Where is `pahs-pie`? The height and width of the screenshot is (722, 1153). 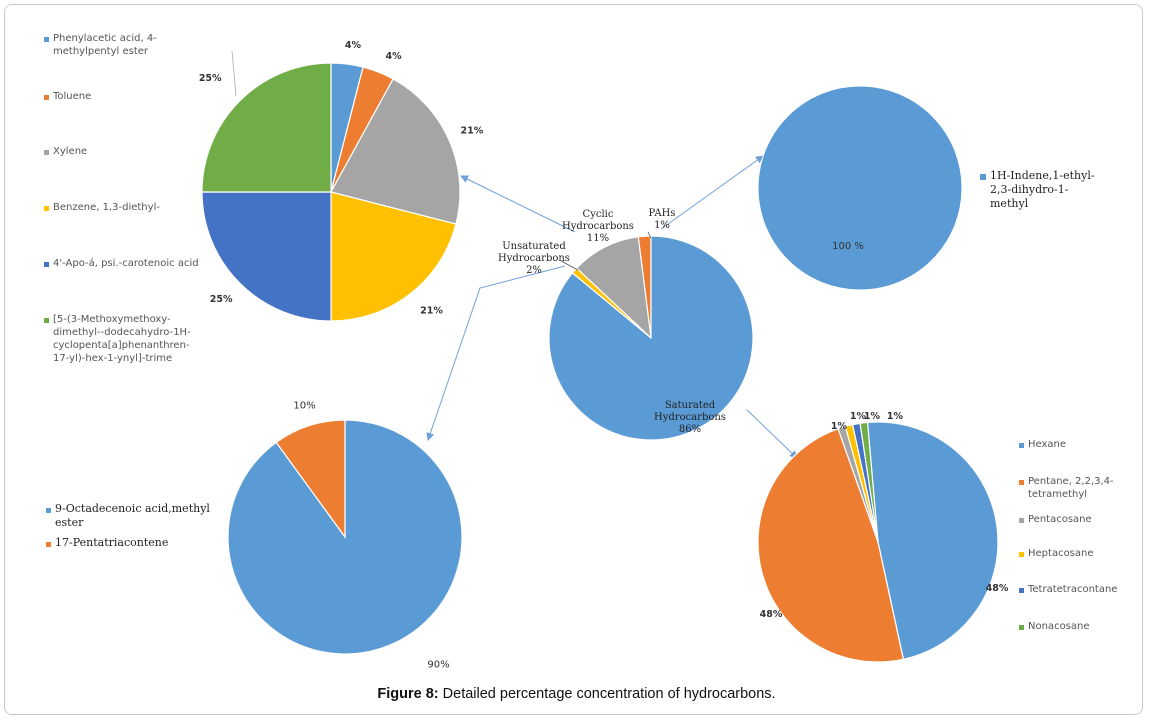 pahs-pie is located at coordinates (860, 188).